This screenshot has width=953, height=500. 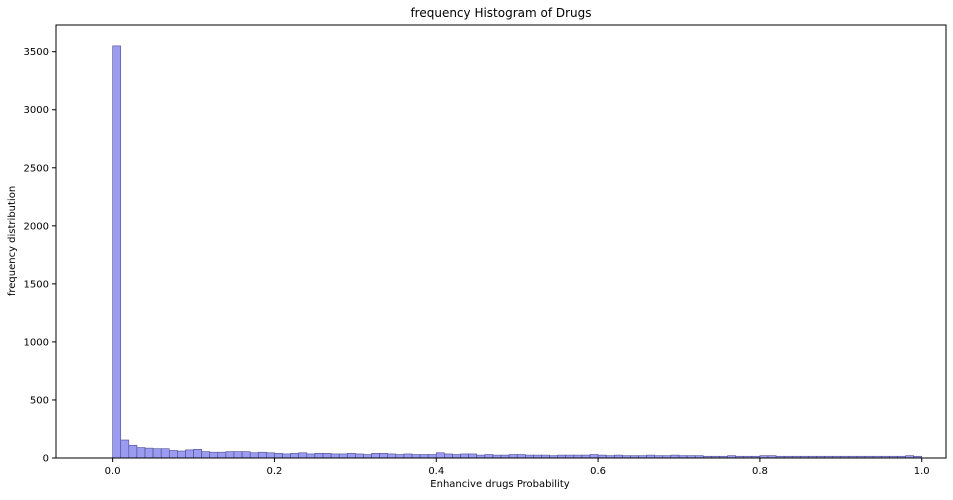 I want to click on y-tick-label: 2000, so click(x=36, y=226).